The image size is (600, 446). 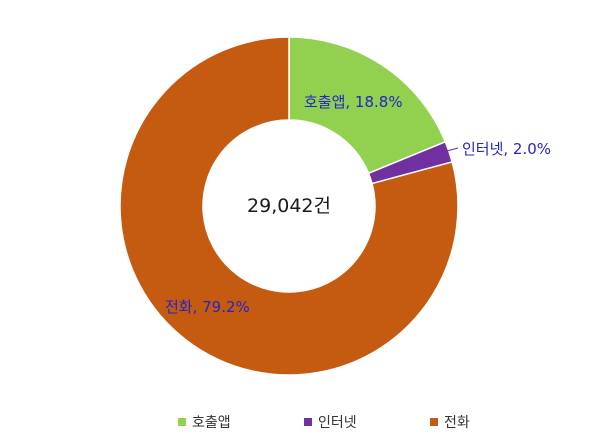 I want to click on legend-item-phone: 전화, so click(x=450, y=422).